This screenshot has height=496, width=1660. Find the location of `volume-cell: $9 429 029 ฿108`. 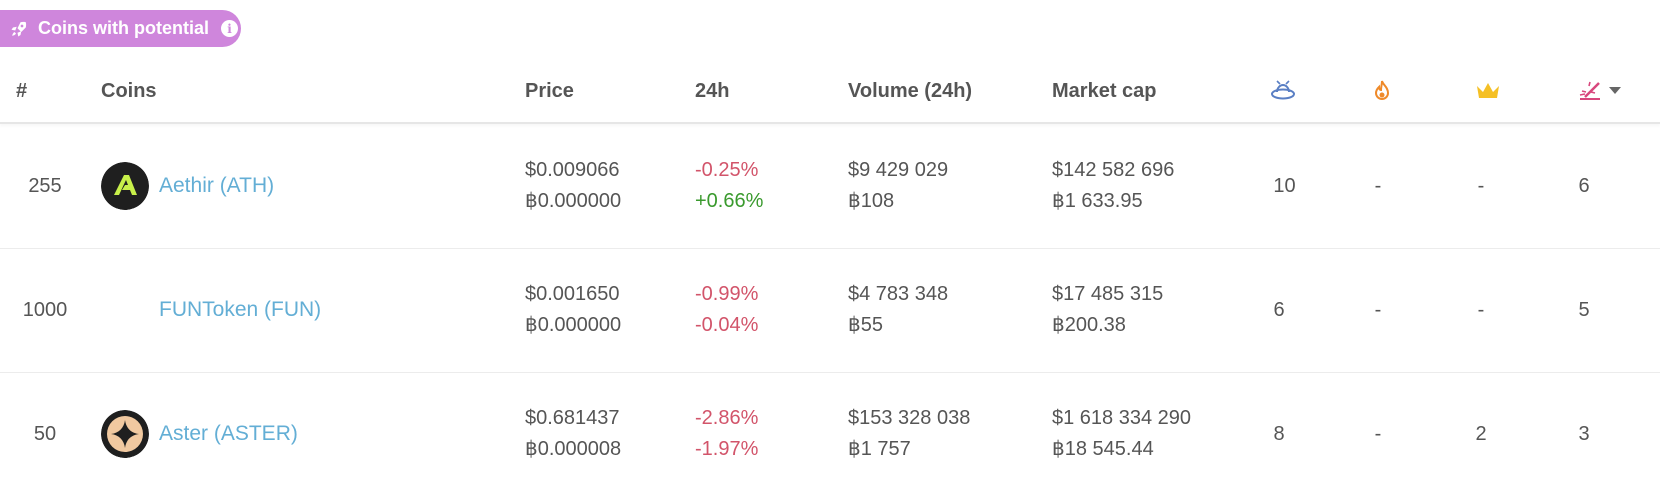

volume-cell: $9 429 029 ฿108 is located at coordinates (898, 186).